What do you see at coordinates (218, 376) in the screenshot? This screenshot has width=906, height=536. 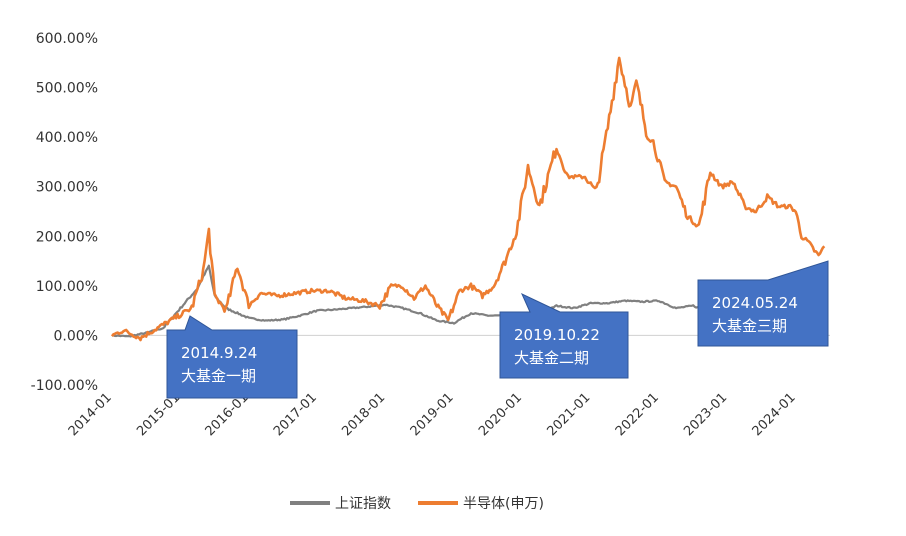 I see `callout-label: 大基金一期` at bounding box center [218, 376].